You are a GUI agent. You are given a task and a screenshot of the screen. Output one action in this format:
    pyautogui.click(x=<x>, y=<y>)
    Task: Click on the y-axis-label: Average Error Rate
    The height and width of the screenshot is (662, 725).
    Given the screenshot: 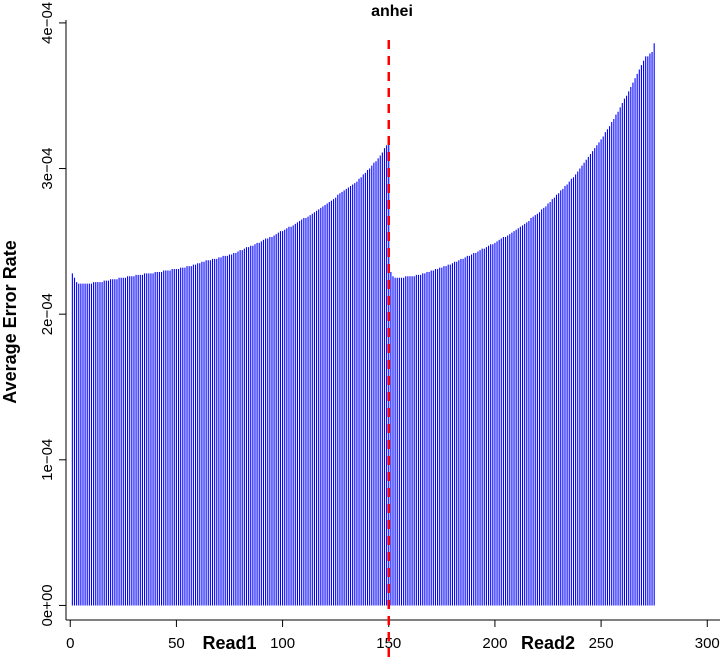 What is the action you would take?
    pyautogui.click(x=10, y=321)
    